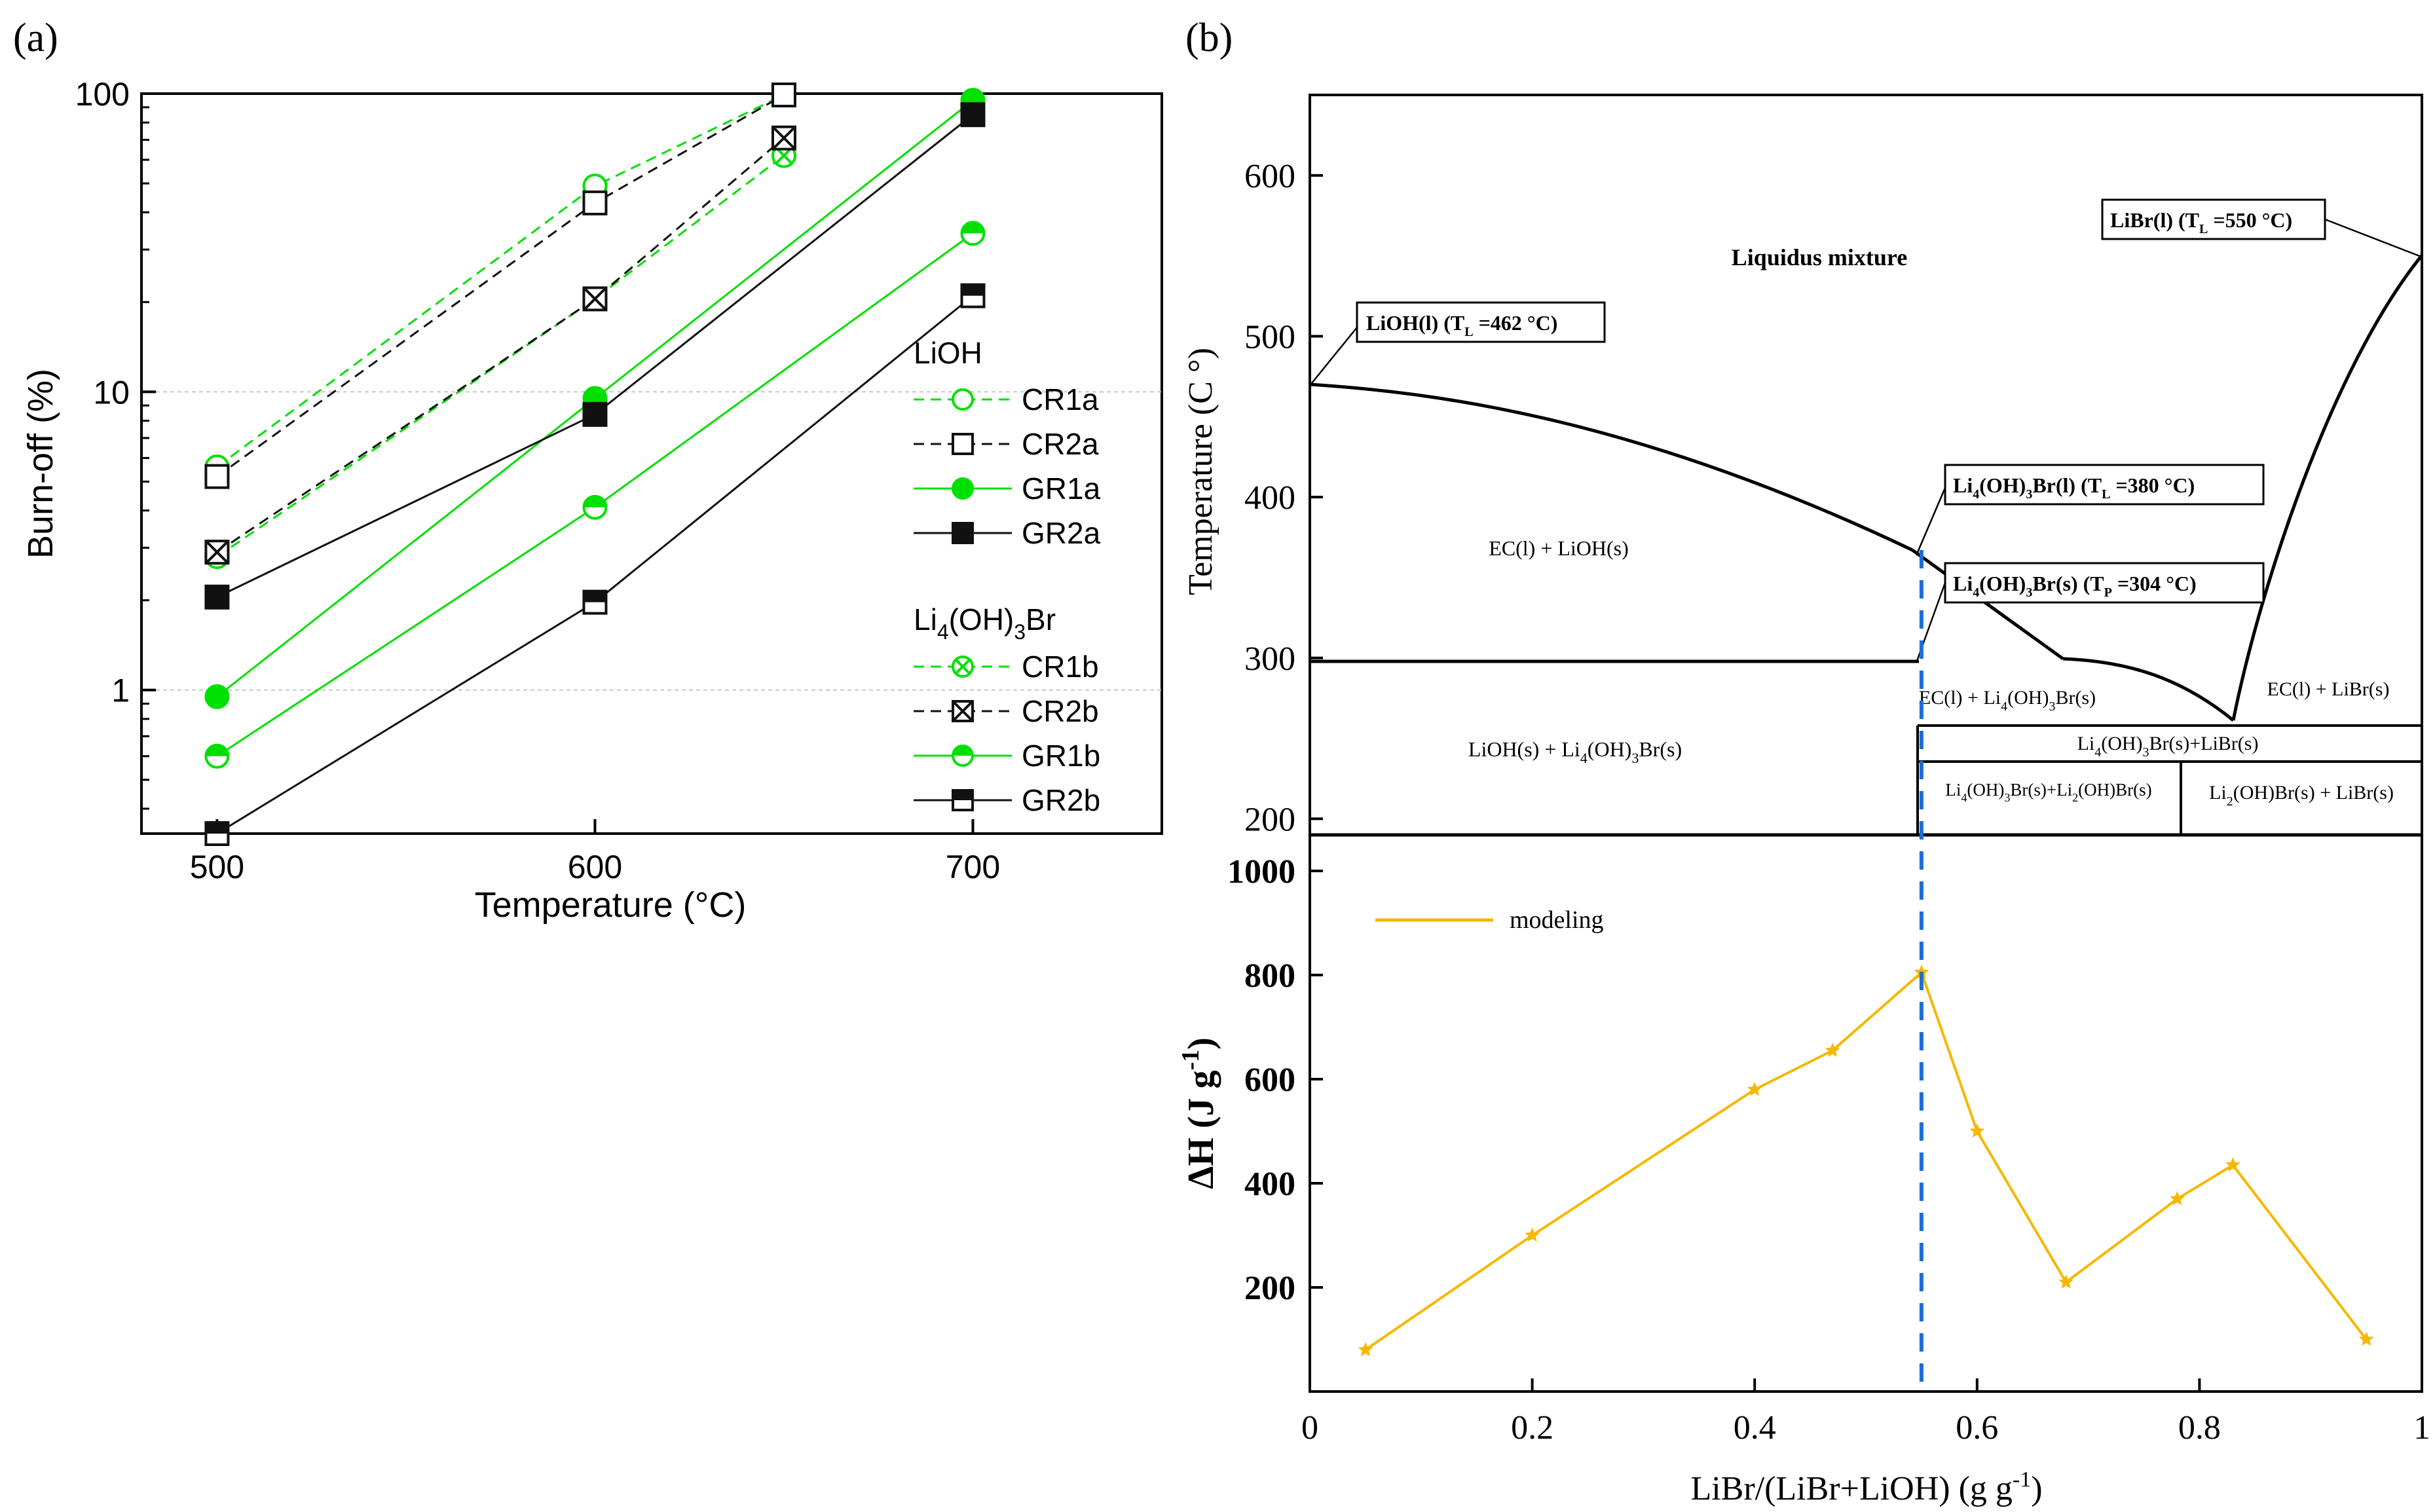  I want to click on lioh-liquidus-curve, so click(1611, 467).